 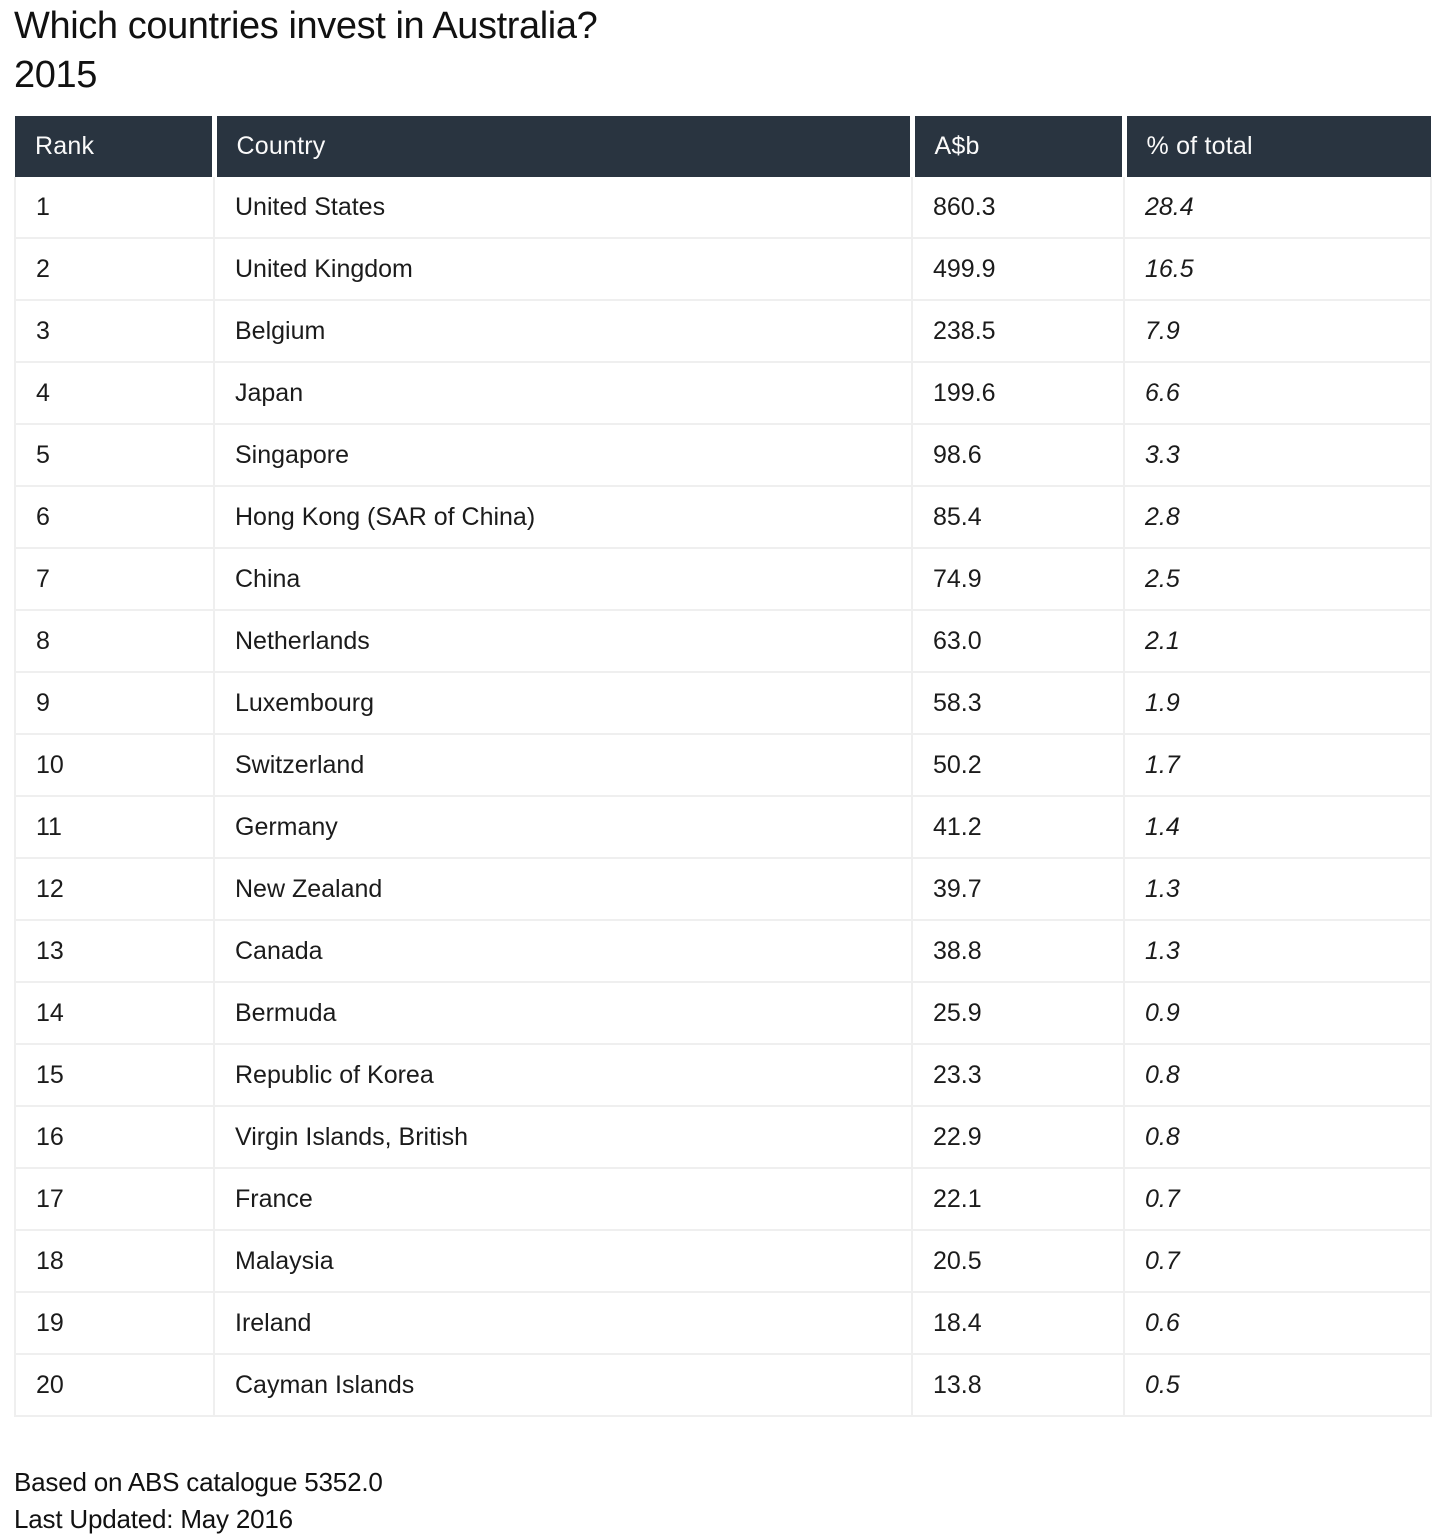 I want to click on rank-cell: 13, so click(x=114, y=951).